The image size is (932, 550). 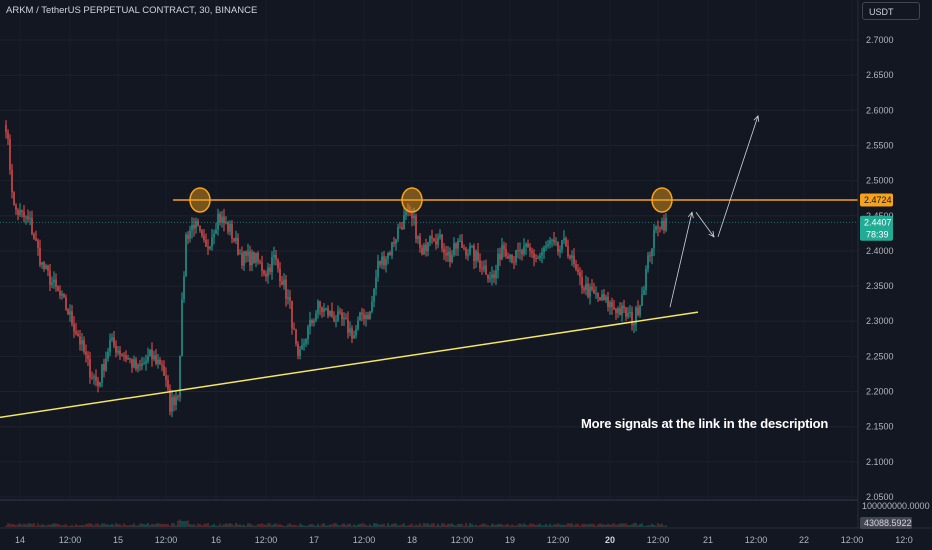 I want to click on y-tick-label: 2.7000, so click(x=880, y=40).